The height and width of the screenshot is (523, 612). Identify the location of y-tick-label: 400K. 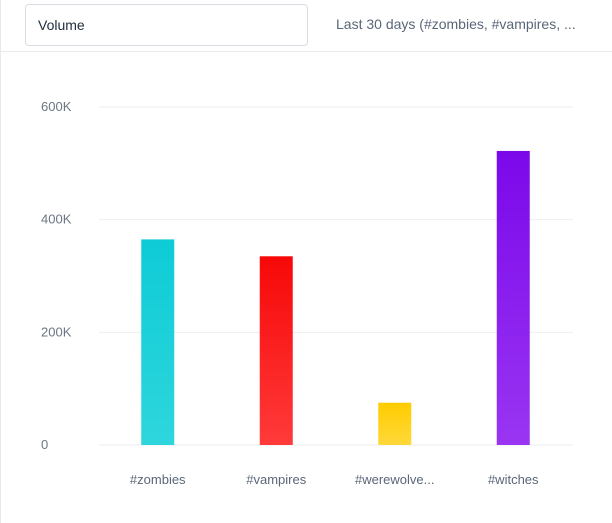
(56, 219).